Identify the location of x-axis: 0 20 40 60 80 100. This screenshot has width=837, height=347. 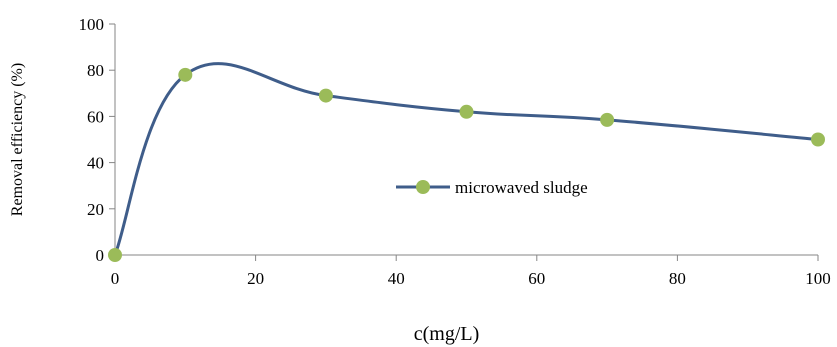
(471, 271).